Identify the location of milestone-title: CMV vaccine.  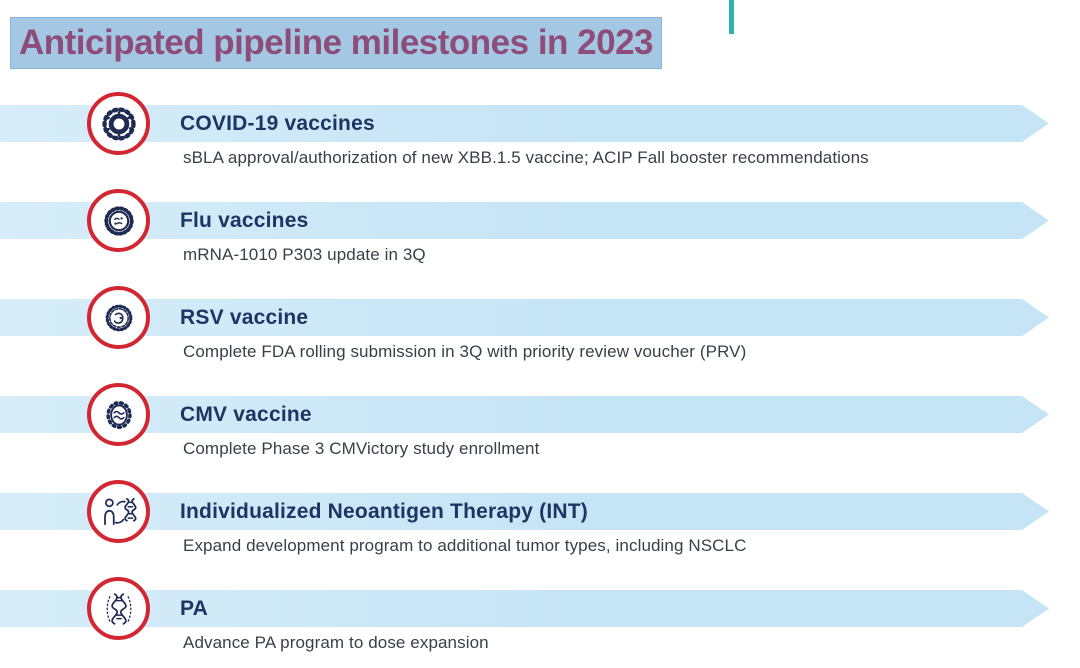
(246, 414).